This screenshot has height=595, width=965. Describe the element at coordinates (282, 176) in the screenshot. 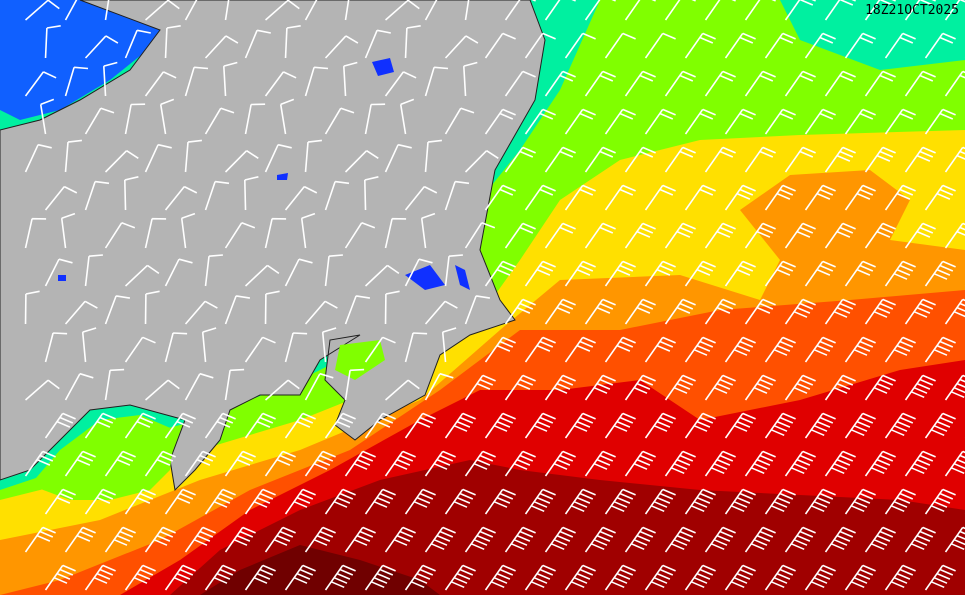

I see `lake-small` at that location.